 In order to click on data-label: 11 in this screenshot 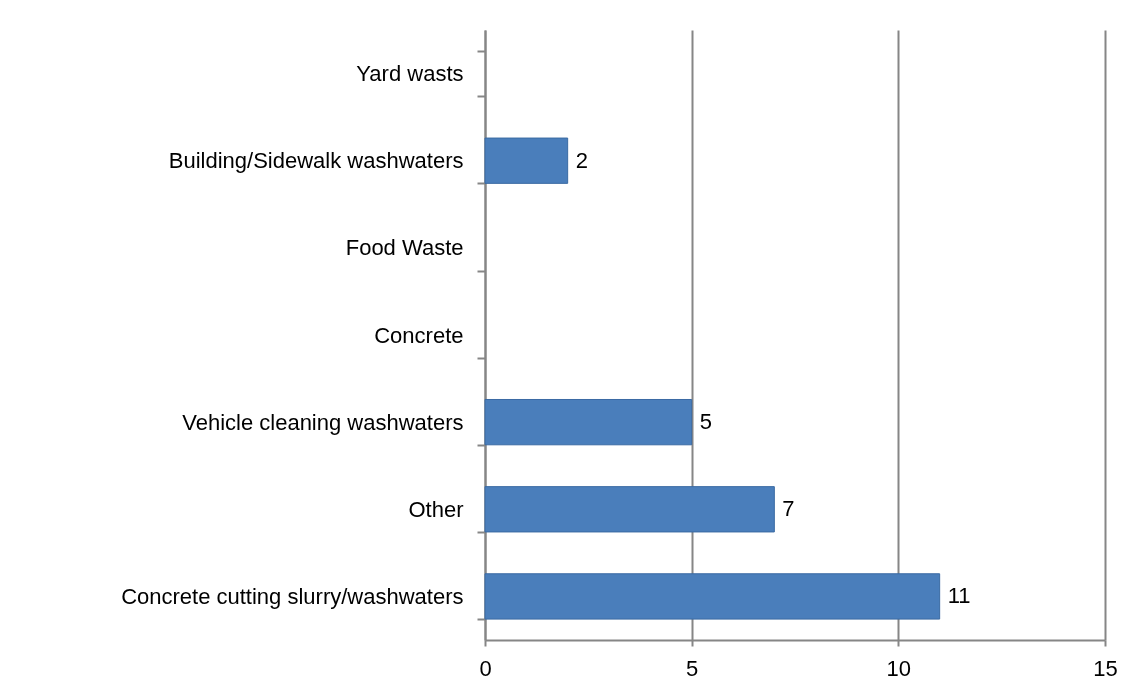, I will do `click(959, 596)`.